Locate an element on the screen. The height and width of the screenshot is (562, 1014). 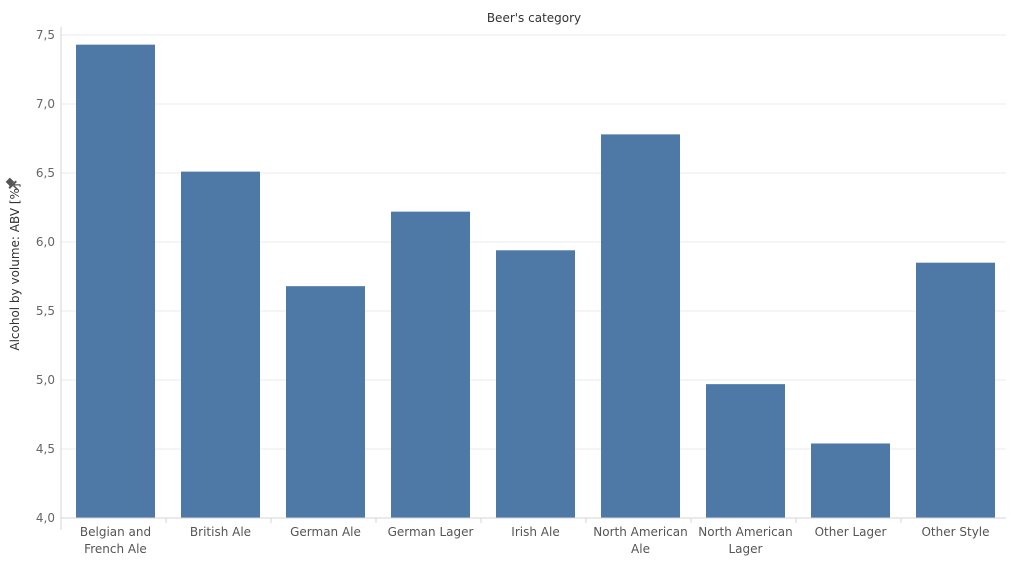
y-tick-label: 4,5 is located at coordinates (45, 449).